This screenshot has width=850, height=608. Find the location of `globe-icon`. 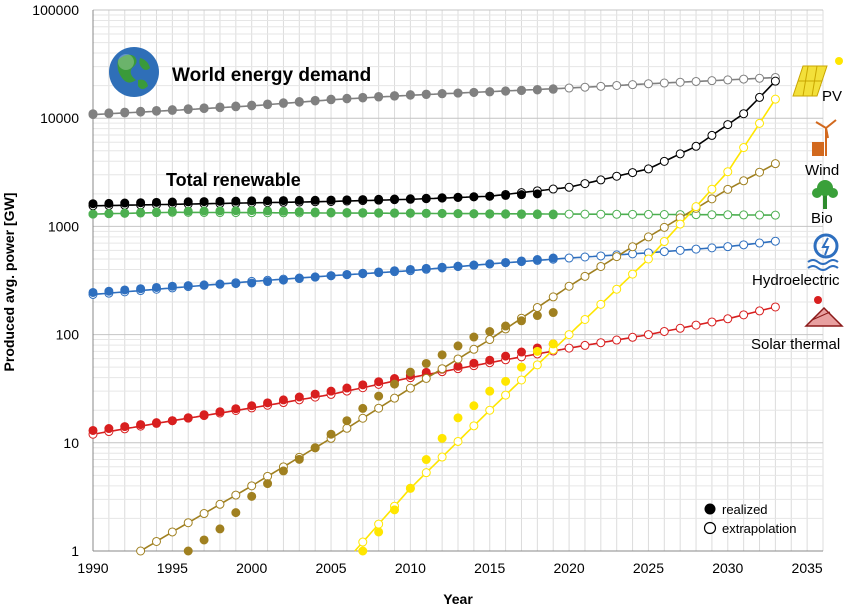

globe-icon is located at coordinates (134, 72).